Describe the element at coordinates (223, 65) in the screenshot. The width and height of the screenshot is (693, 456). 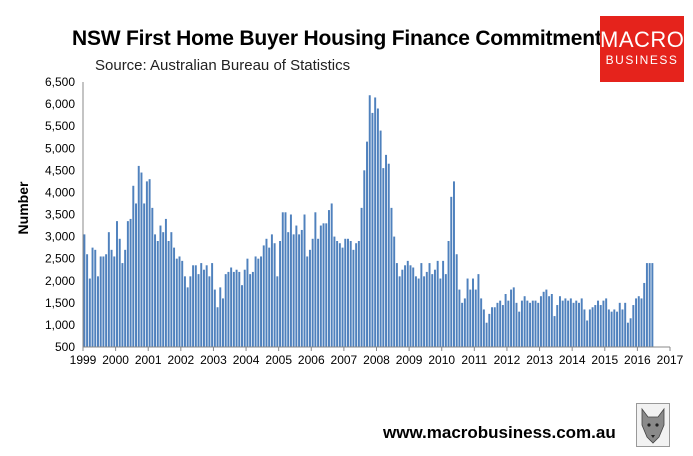
I see `chart-subtitle: Source: Australian Bureau of Statistics` at that location.